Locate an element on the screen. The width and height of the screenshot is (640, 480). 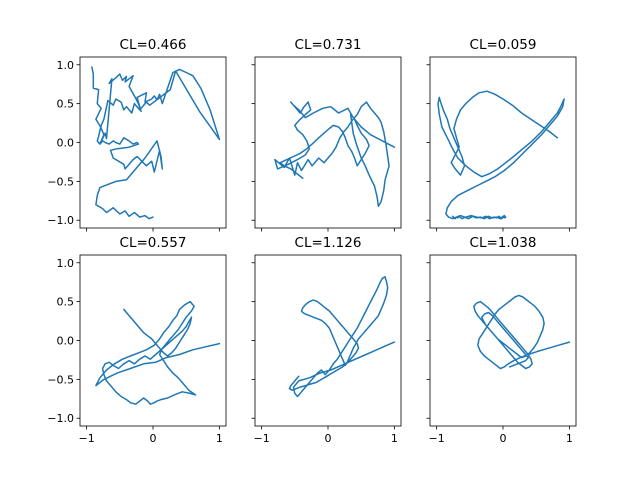
subplot-5: CL=1.126 −1 0 1 is located at coordinates (326, 340).